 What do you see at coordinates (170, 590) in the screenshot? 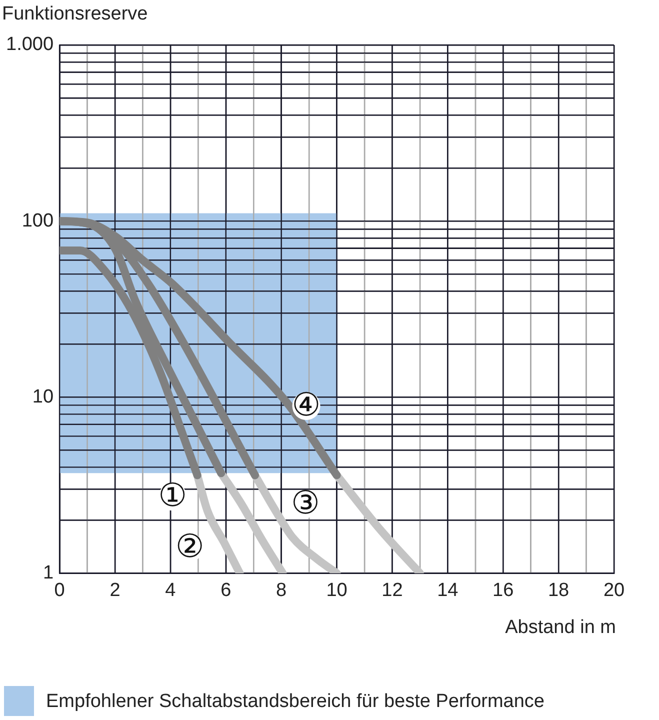
I see `x-tick-label: 4` at bounding box center [170, 590].